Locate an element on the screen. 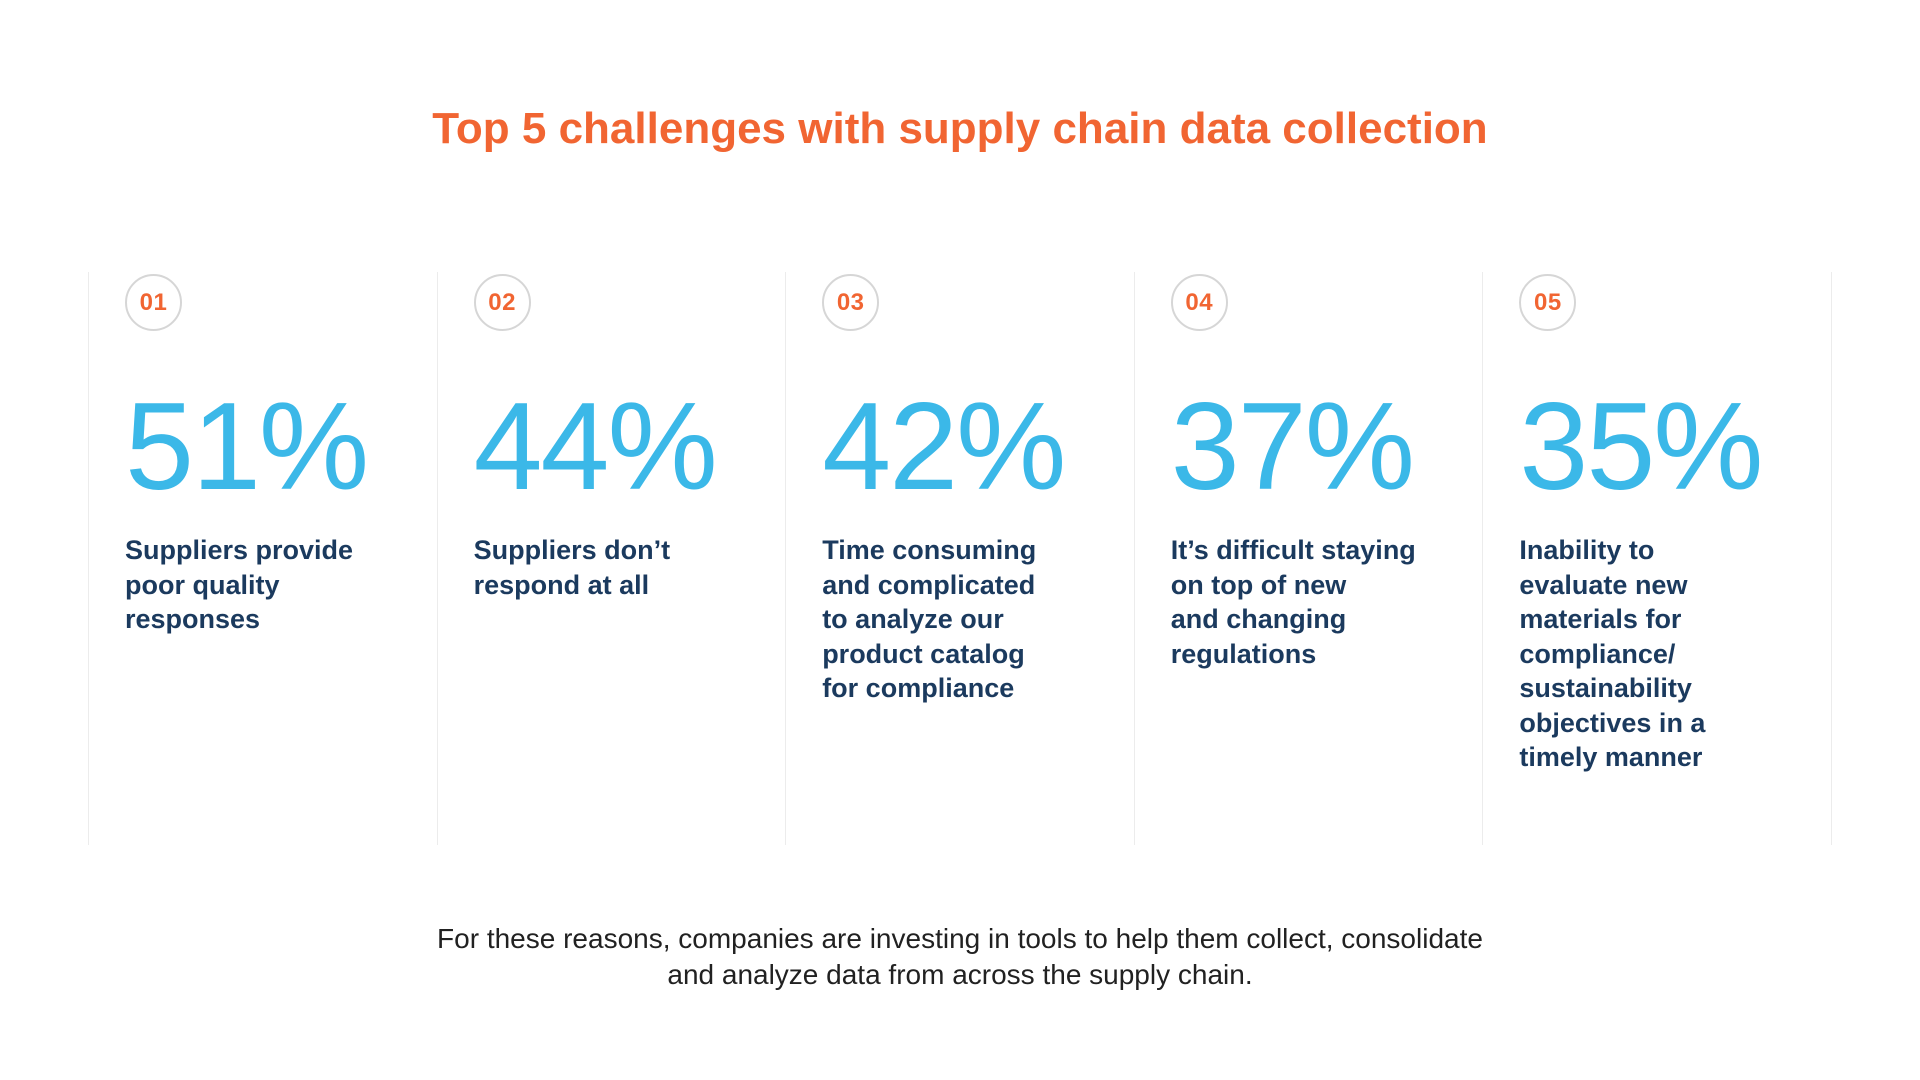  rank-badge-2: 02 is located at coordinates (502, 302).